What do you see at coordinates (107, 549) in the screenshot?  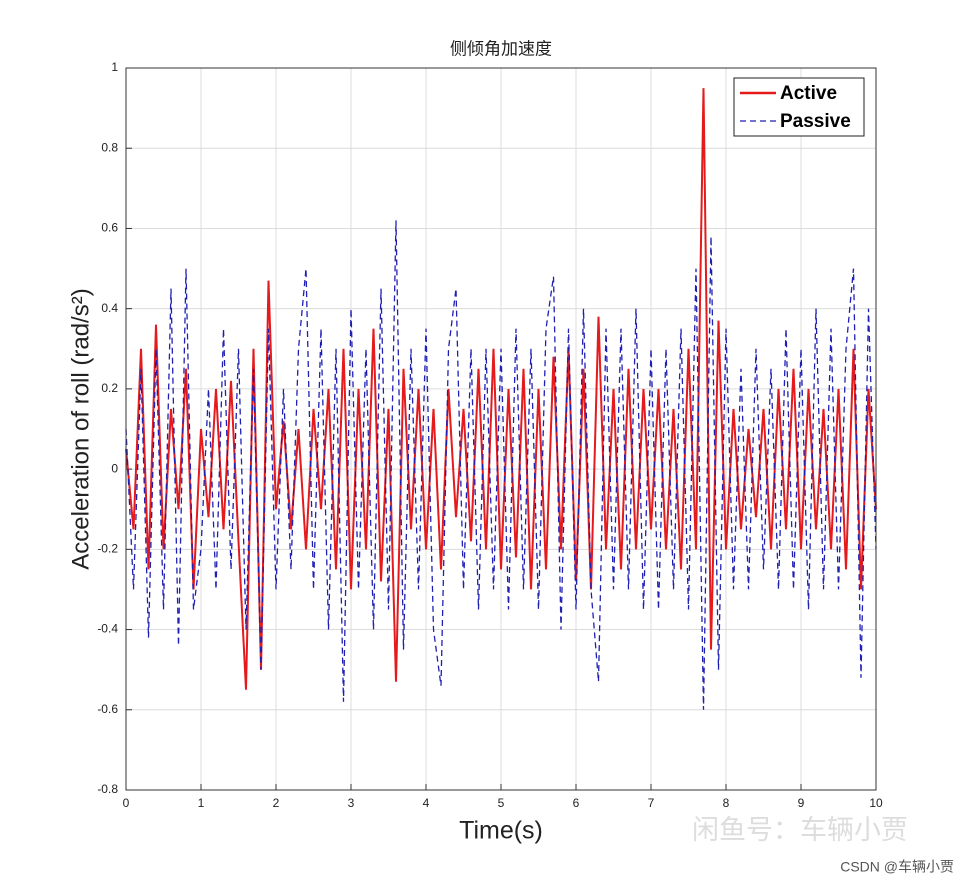 I see `y-tick-label: -0.2` at bounding box center [107, 549].